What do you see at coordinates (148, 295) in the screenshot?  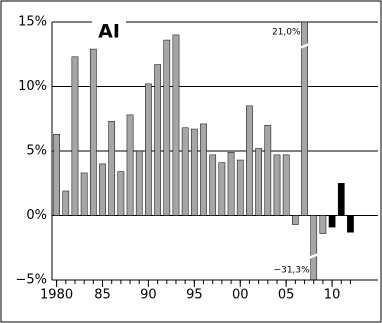 I see `x-tick-label: 90` at bounding box center [148, 295].